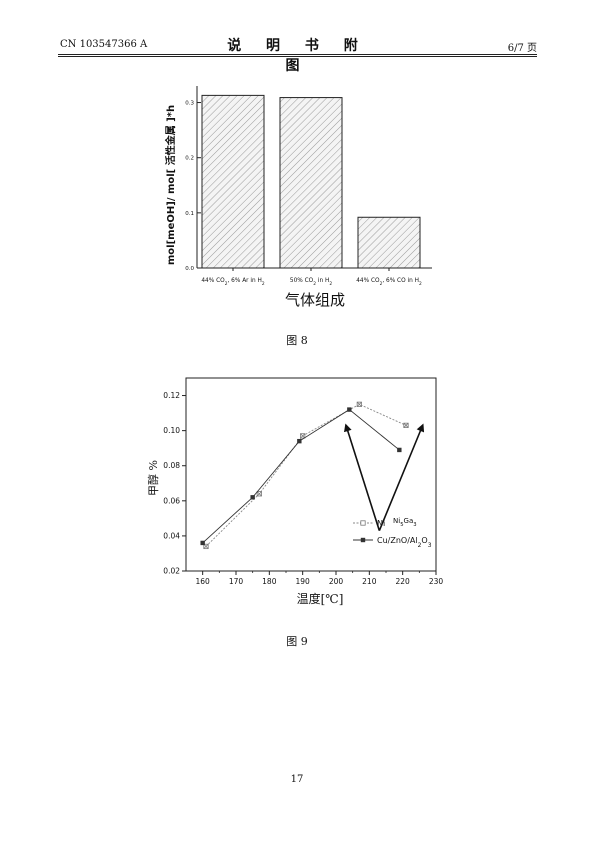 Image resolution: width=595 pixels, height=842 pixels. Describe the element at coordinates (303, 581) in the screenshot. I see `line-chart-x-tick-label: 190` at that location.